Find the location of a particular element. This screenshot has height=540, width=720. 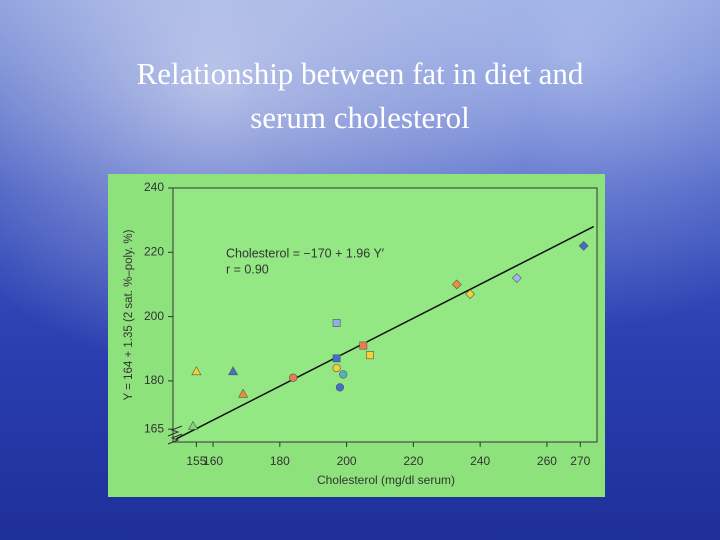

x-axis-label: Cholesterol (mg/dl serum) is located at coordinates (386, 480).